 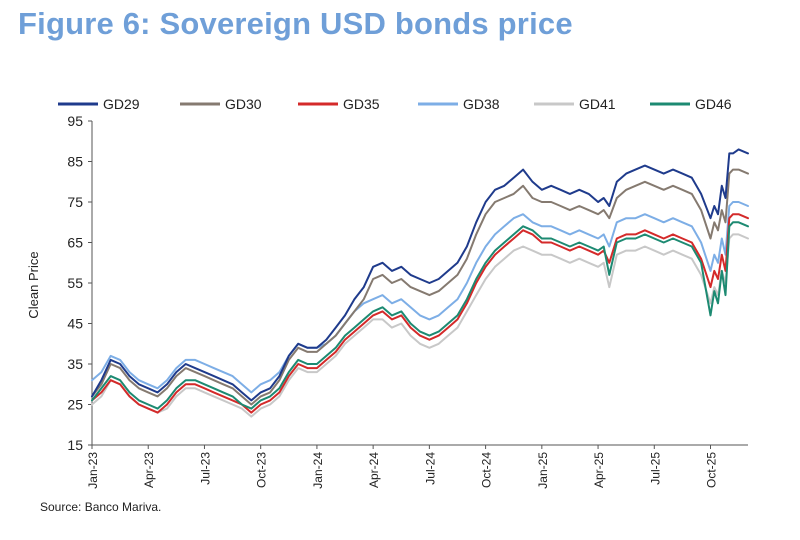 What do you see at coordinates (93, 470) in the screenshot?
I see `x-tick-label: Jan-23` at bounding box center [93, 470].